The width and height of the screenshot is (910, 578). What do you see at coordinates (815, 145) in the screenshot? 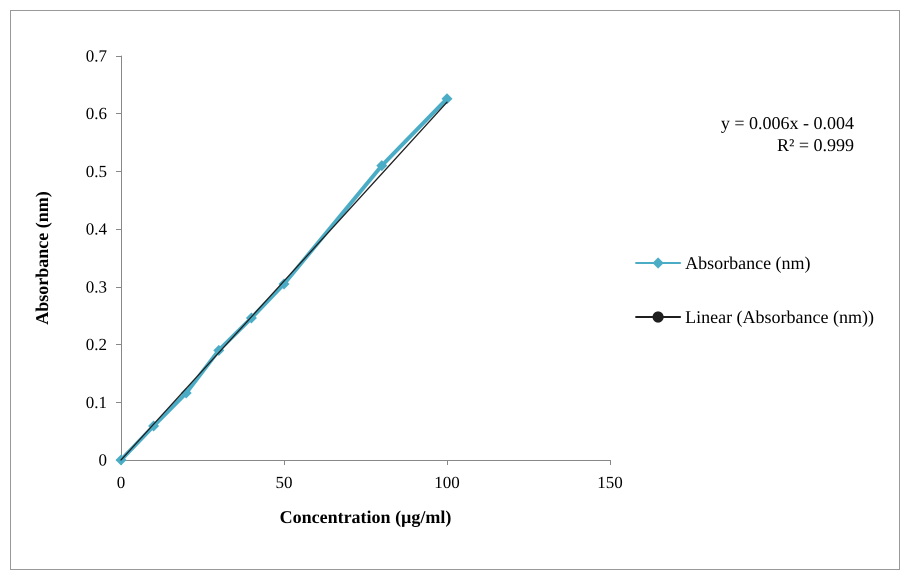
I see `text: R² = 0.999` at bounding box center [815, 145].